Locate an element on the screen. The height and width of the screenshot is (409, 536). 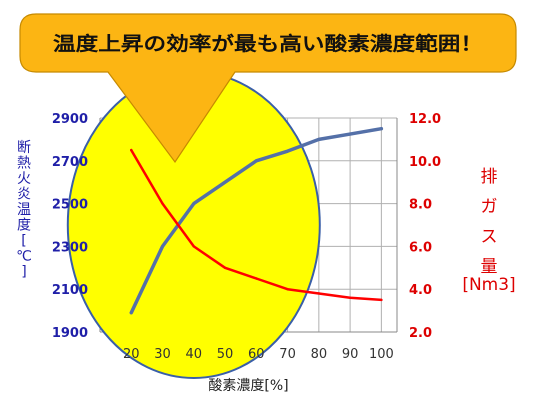
right-tick-label: 4.0 is located at coordinates (420, 290).